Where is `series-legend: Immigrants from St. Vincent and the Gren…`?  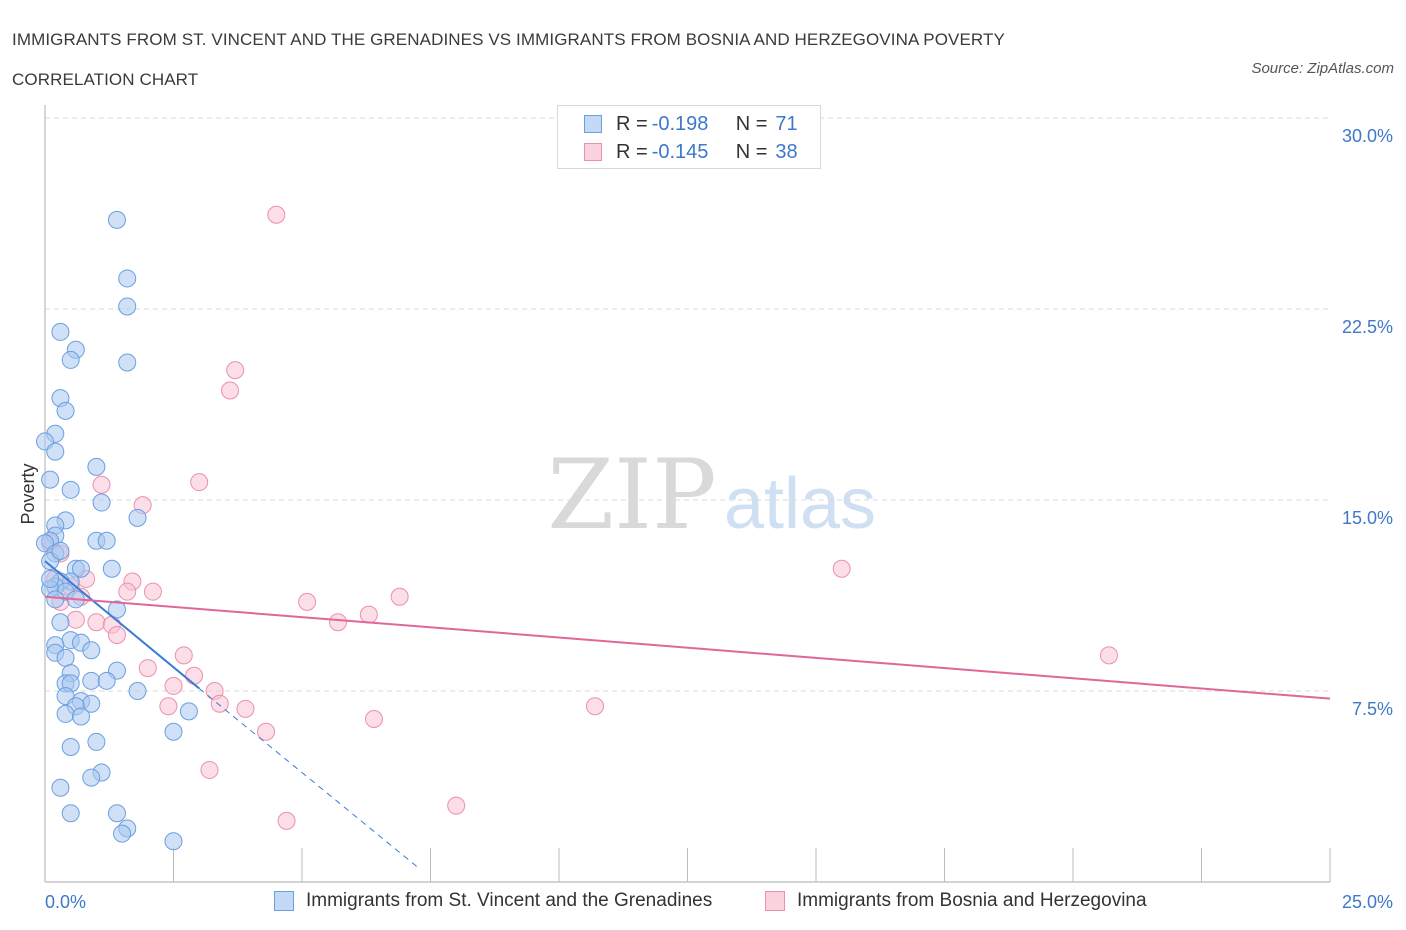 series-legend: Immigrants from St. Vincent and the Gren… is located at coordinates (703, 902).